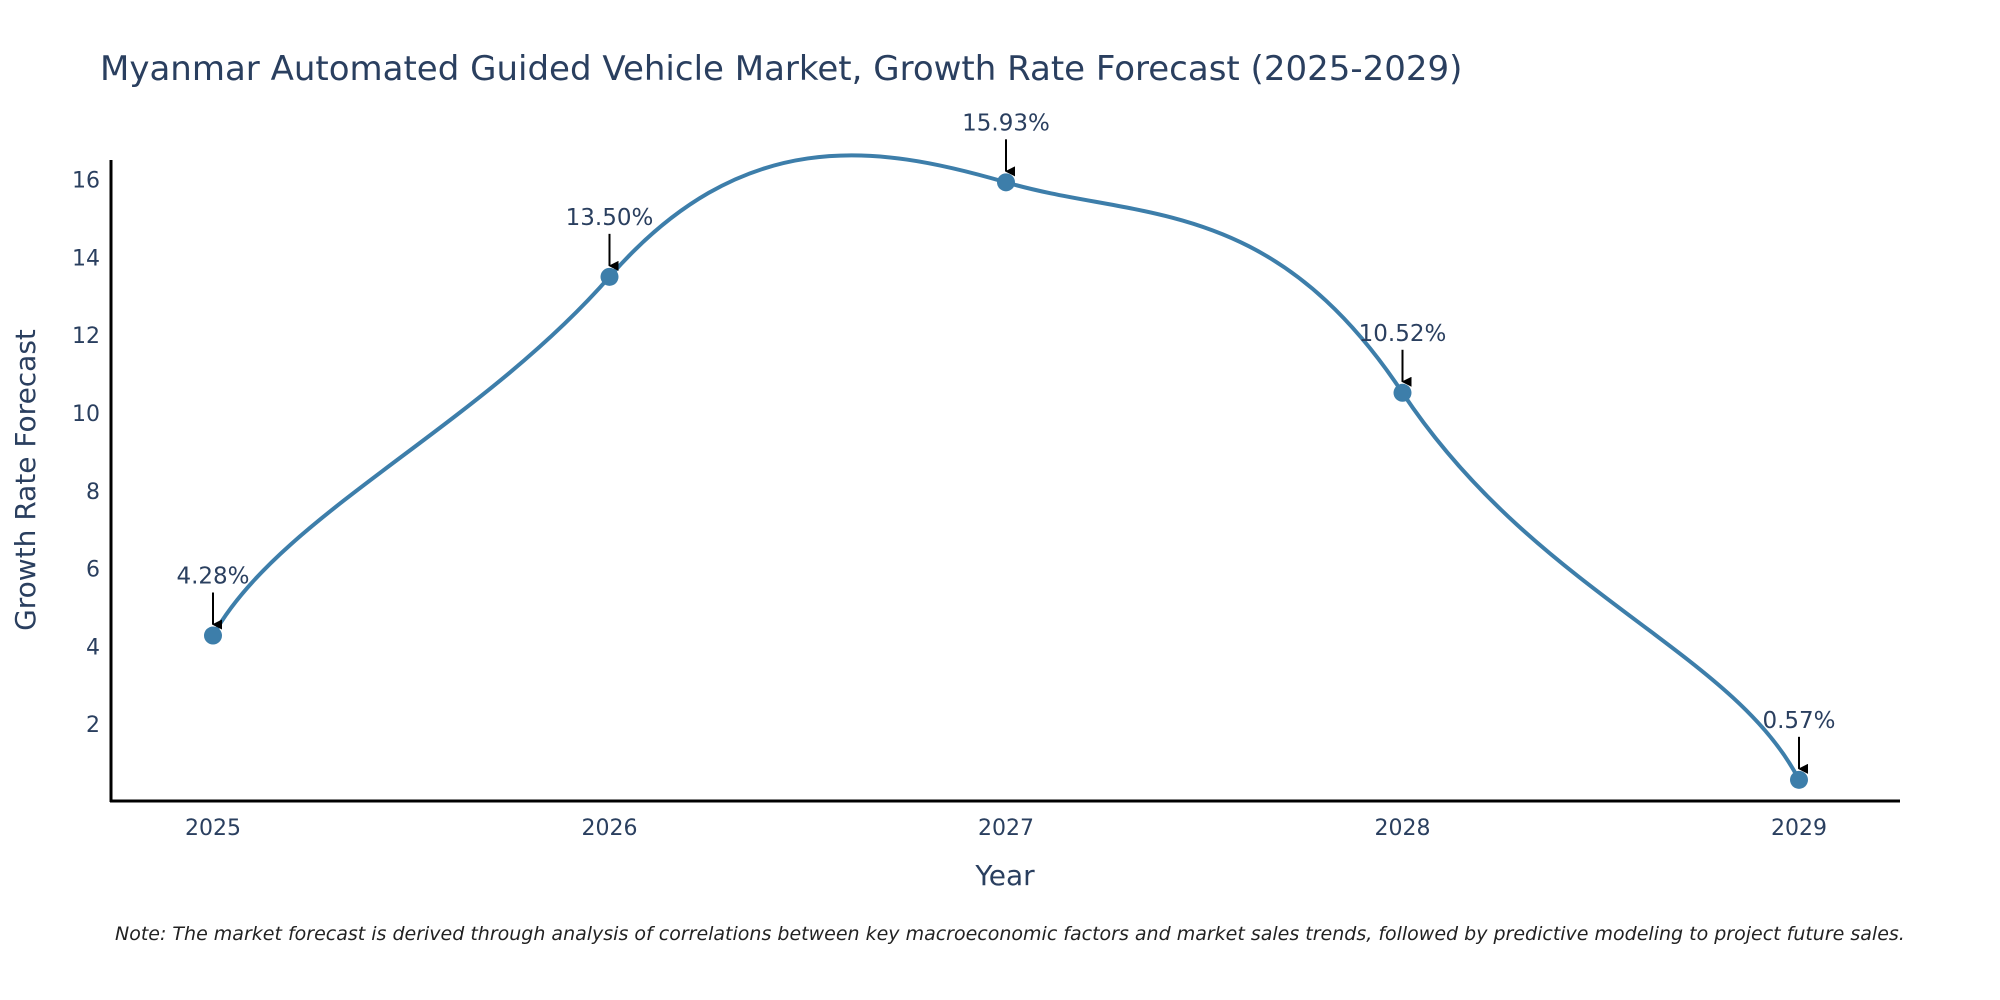 This screenshot has width=2000, height=1000. What do you see at coordinates (86, 258) in the screenshot?
I see `y-tick-label: 14` at bounding box center [86, 258].